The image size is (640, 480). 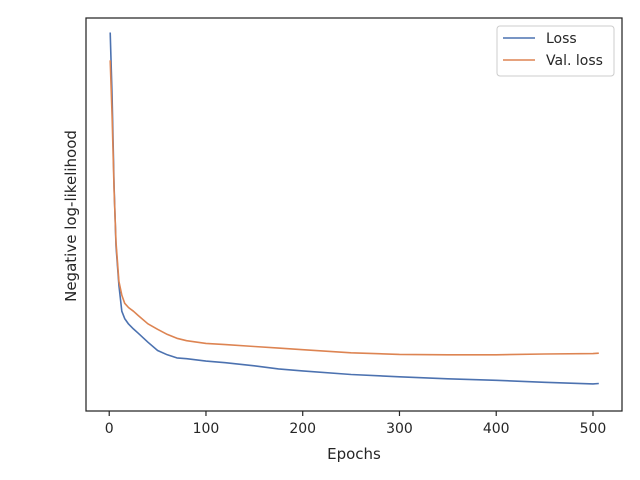 What do you see at coordinates (561, 39) in the screenshot?
I see `legend-label-loss: Loss` at bounding box center [561, 39].